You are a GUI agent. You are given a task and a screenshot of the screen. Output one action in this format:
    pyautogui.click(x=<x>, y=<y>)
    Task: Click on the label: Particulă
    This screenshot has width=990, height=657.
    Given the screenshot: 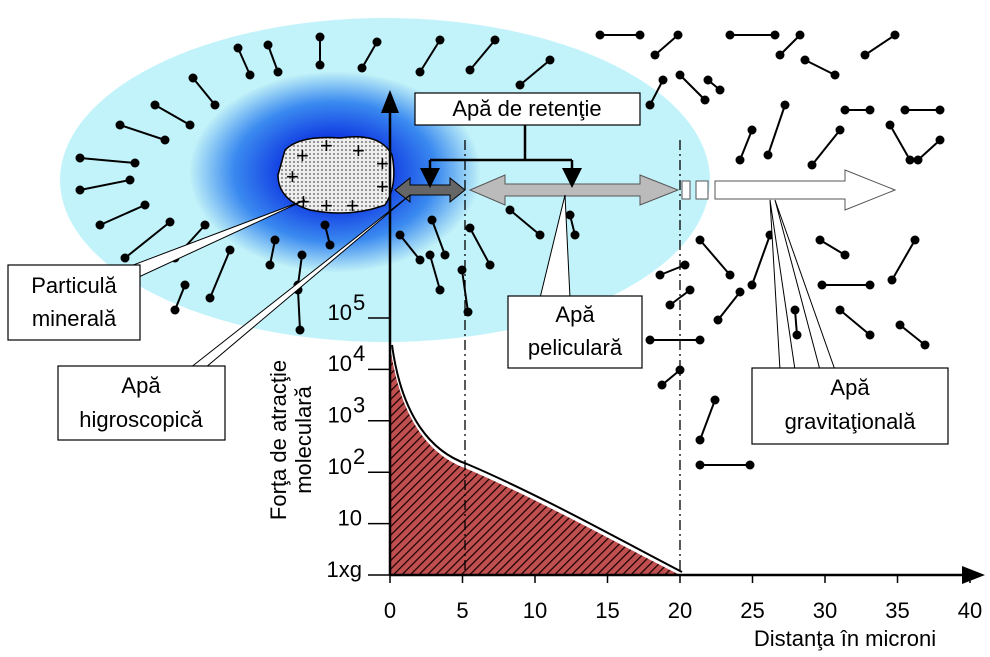 What is the action you would take?
    pyautogui.click(x=74, y=285)
    